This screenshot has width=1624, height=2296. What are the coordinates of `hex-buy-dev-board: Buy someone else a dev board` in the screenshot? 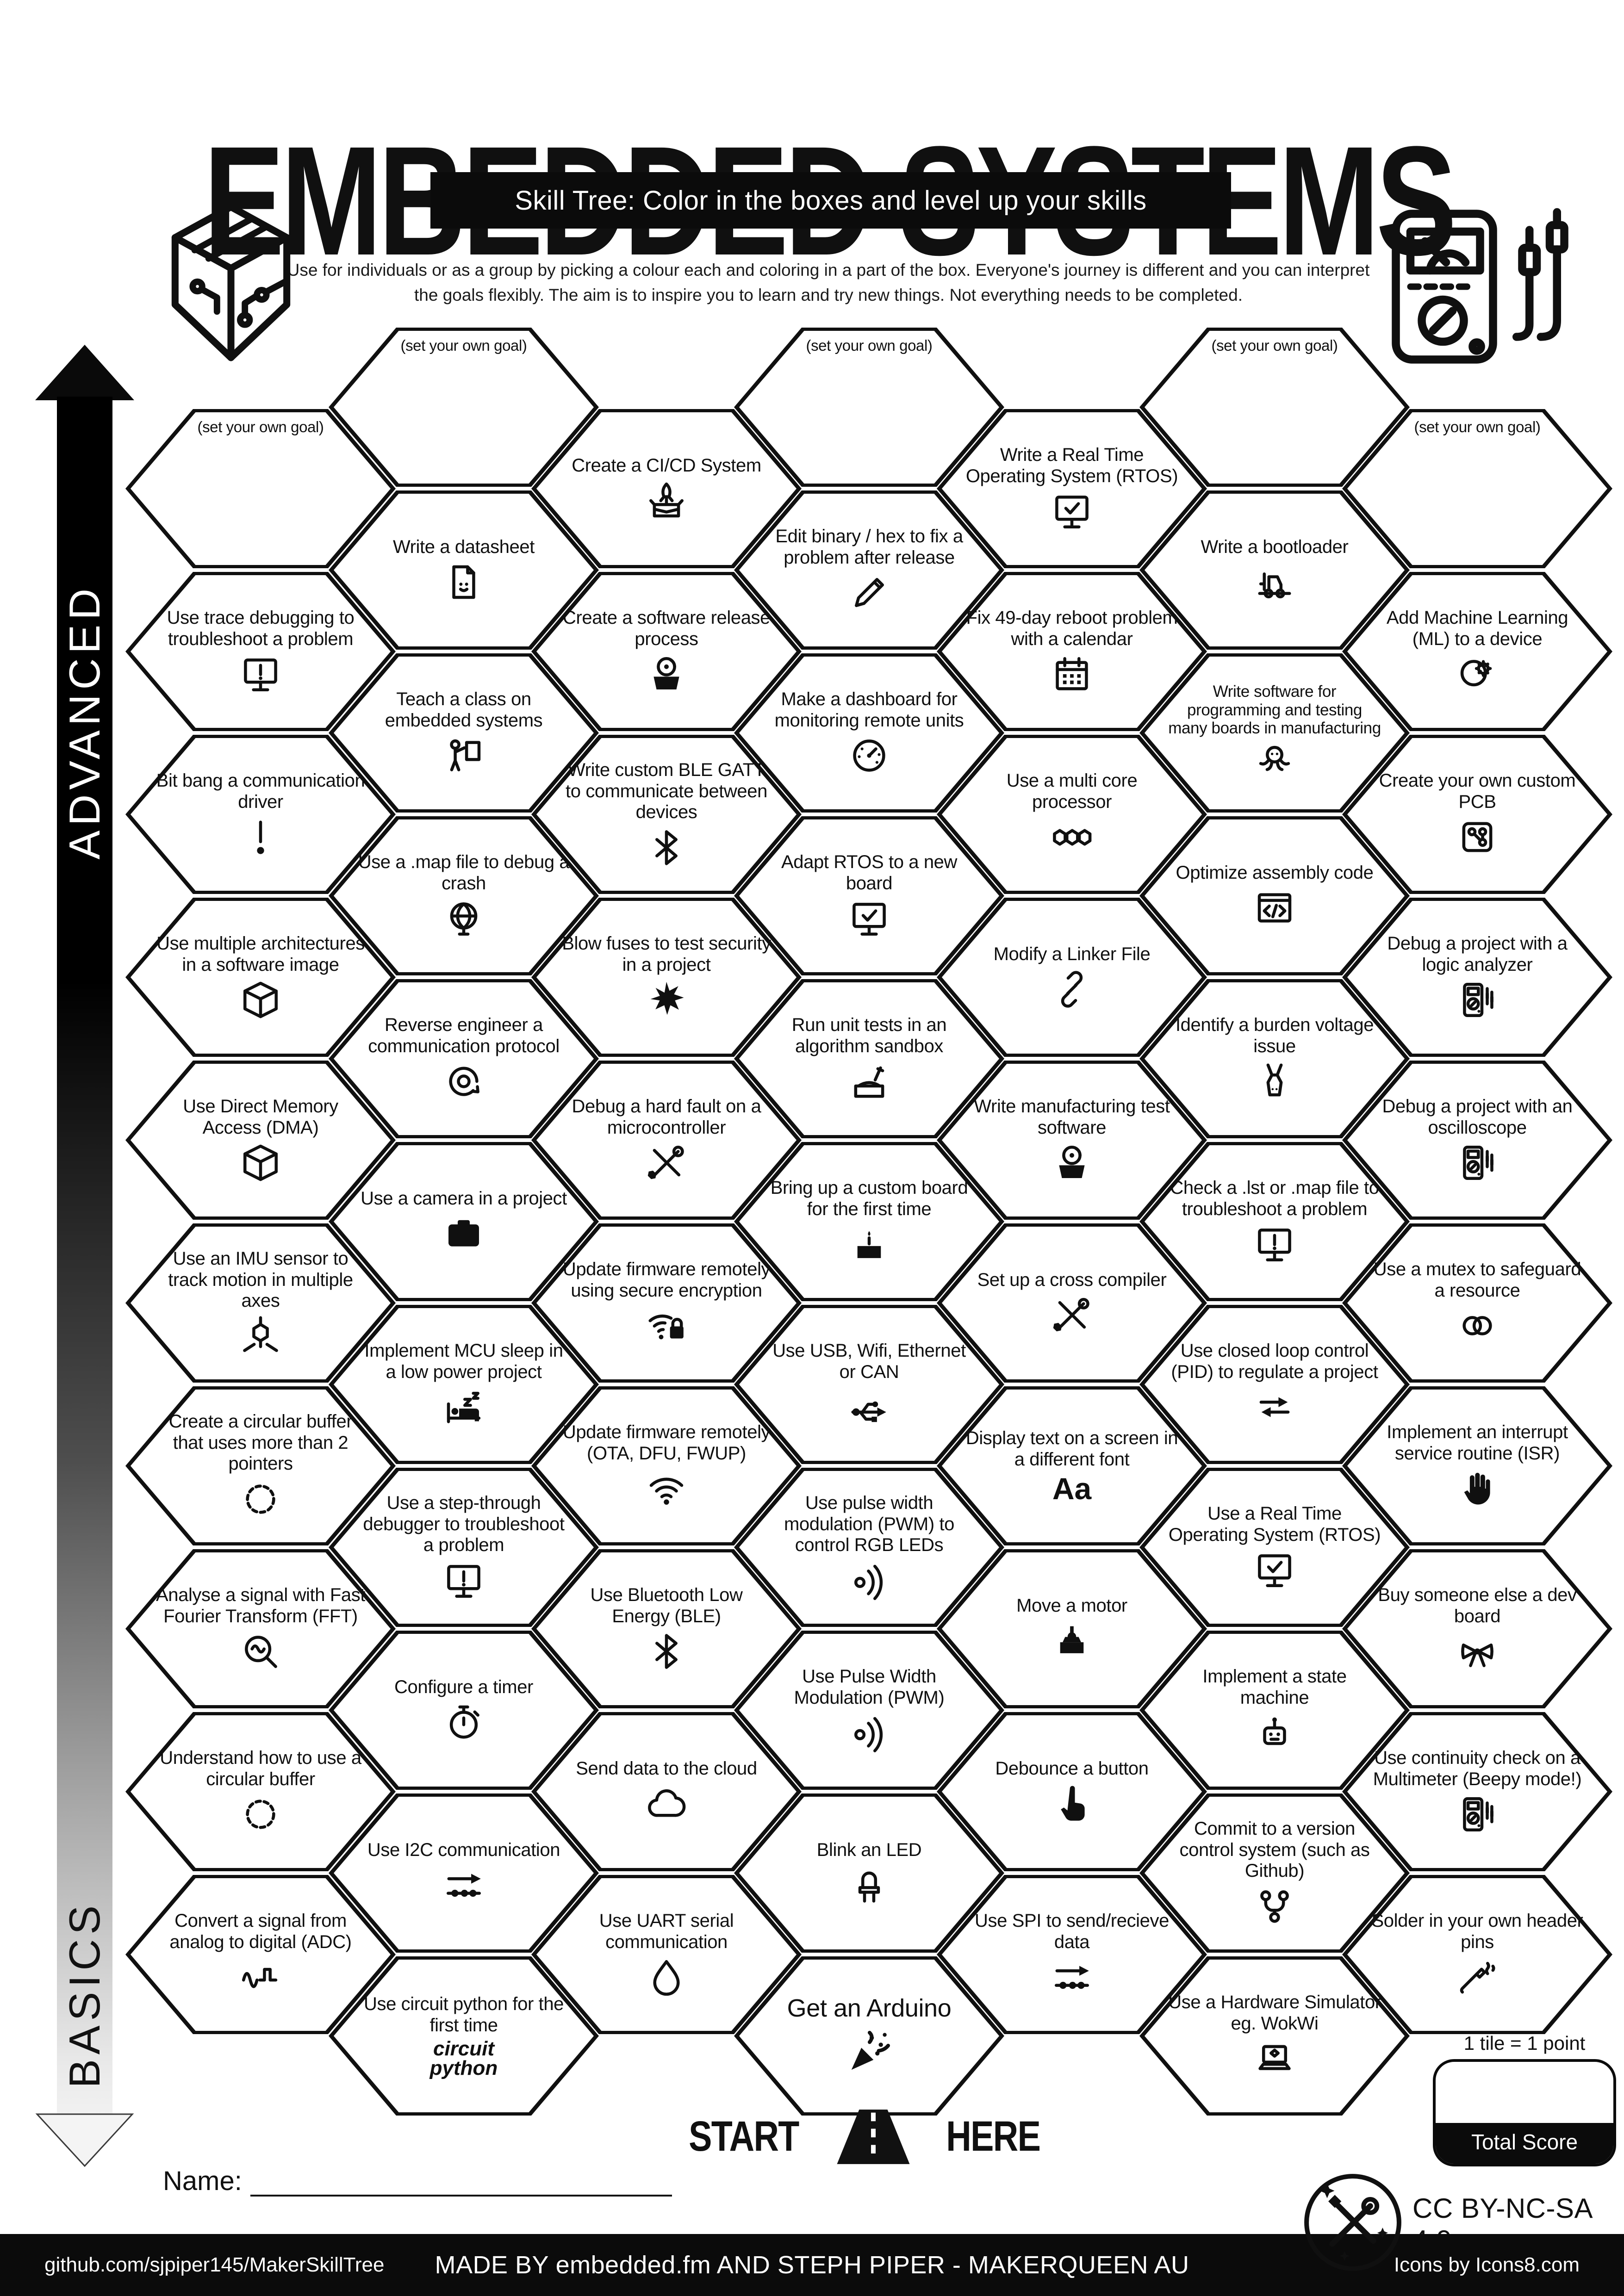 It's located at (1477, 1629).